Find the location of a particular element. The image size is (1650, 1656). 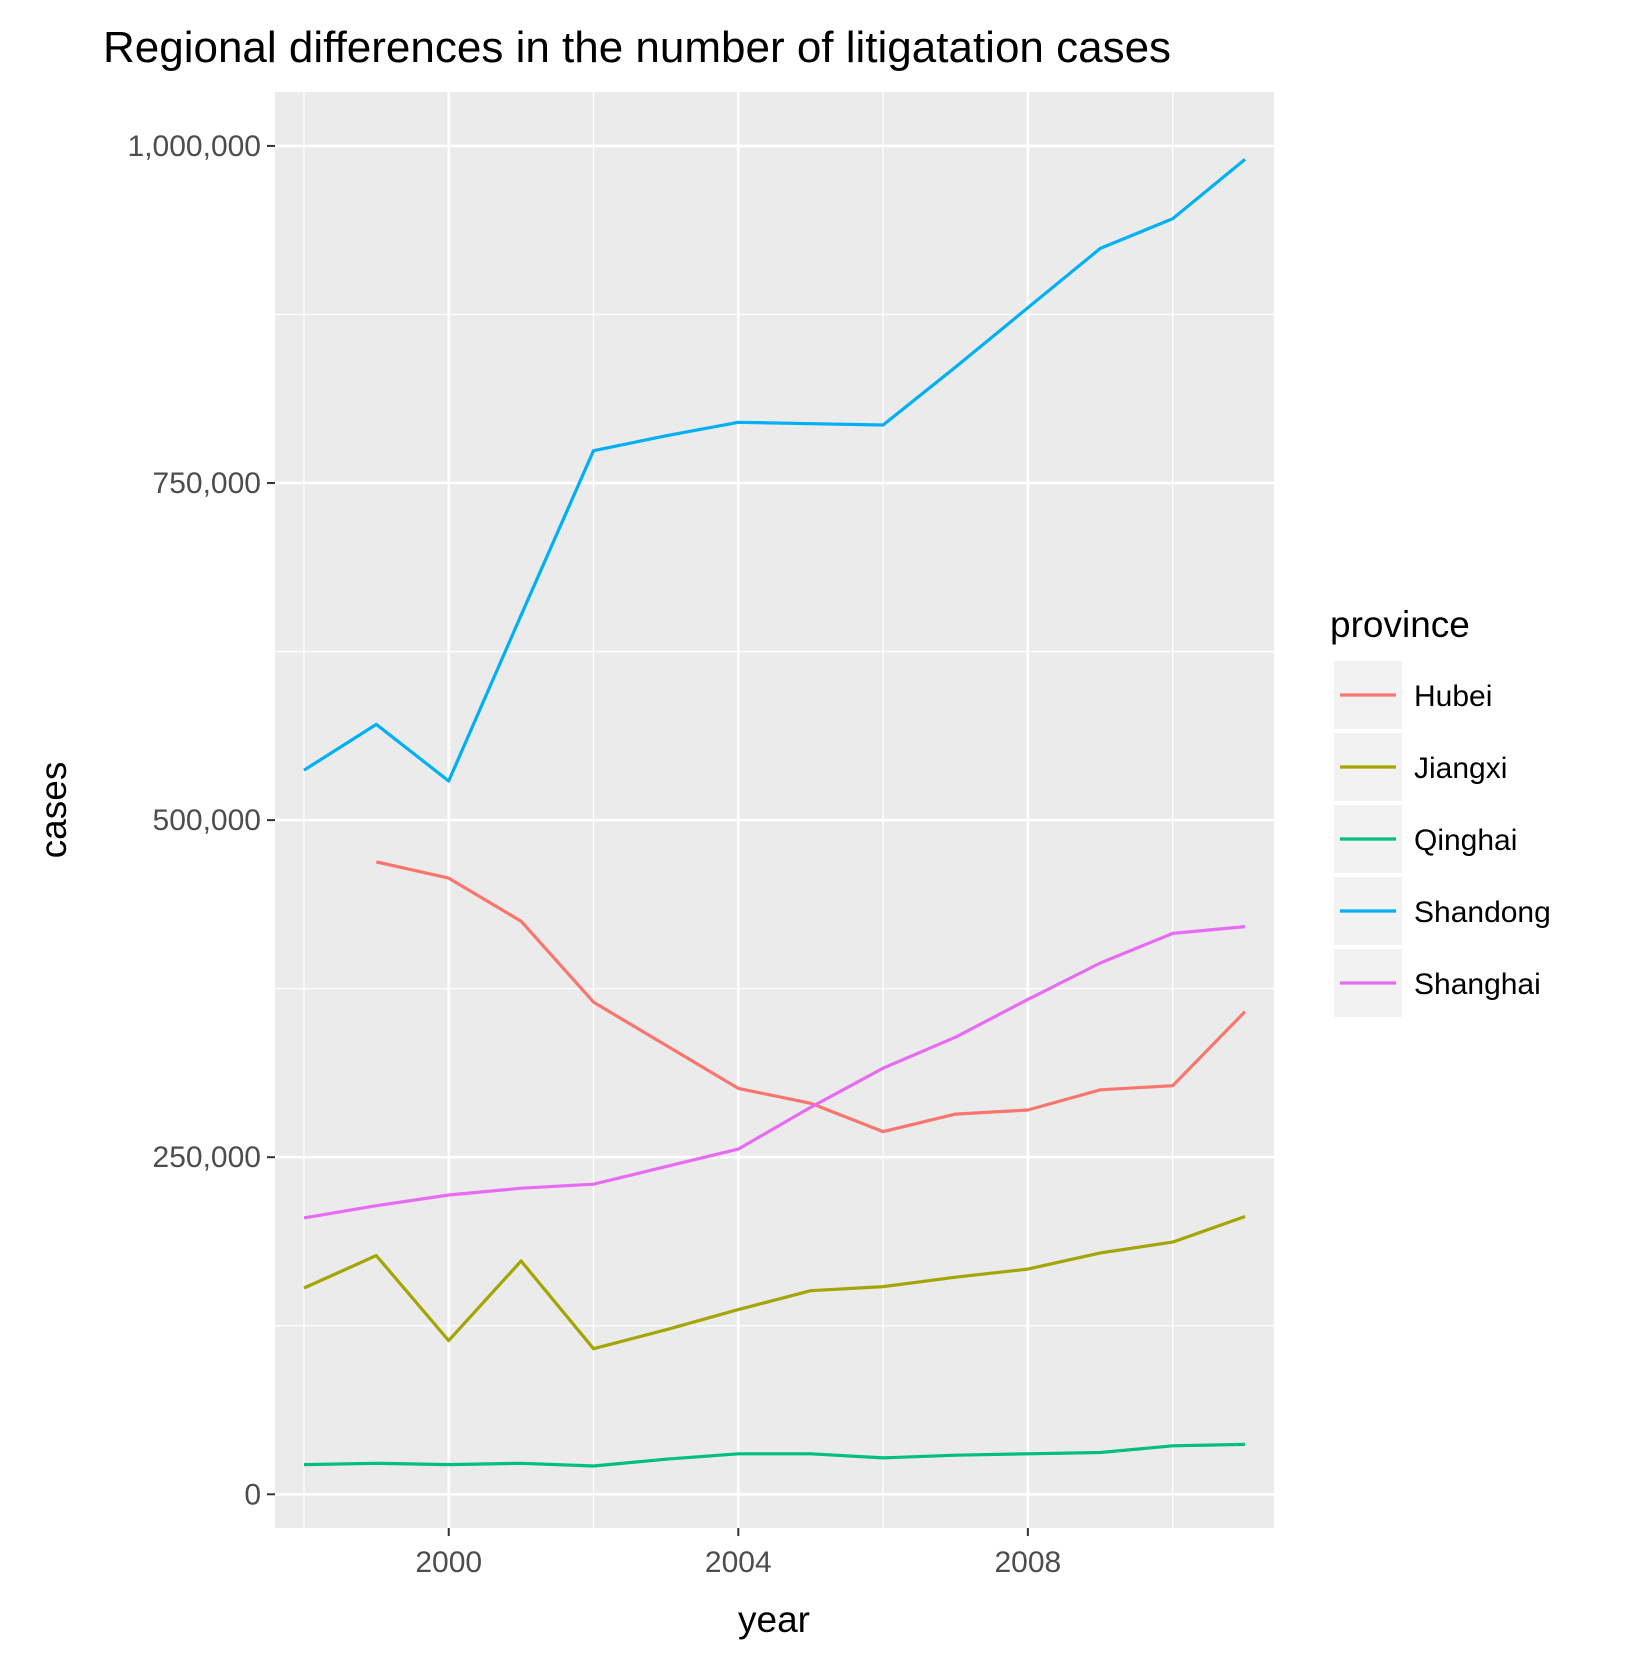

series-line-shanghai is located at coordinates (774, 1072).